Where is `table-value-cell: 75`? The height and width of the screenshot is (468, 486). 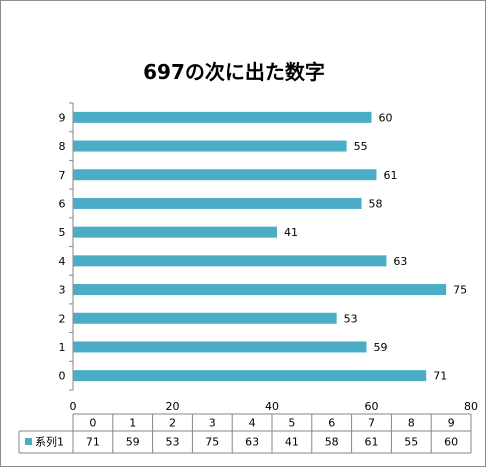
table-value-cell: 75 is located at coordinates (212, 442).